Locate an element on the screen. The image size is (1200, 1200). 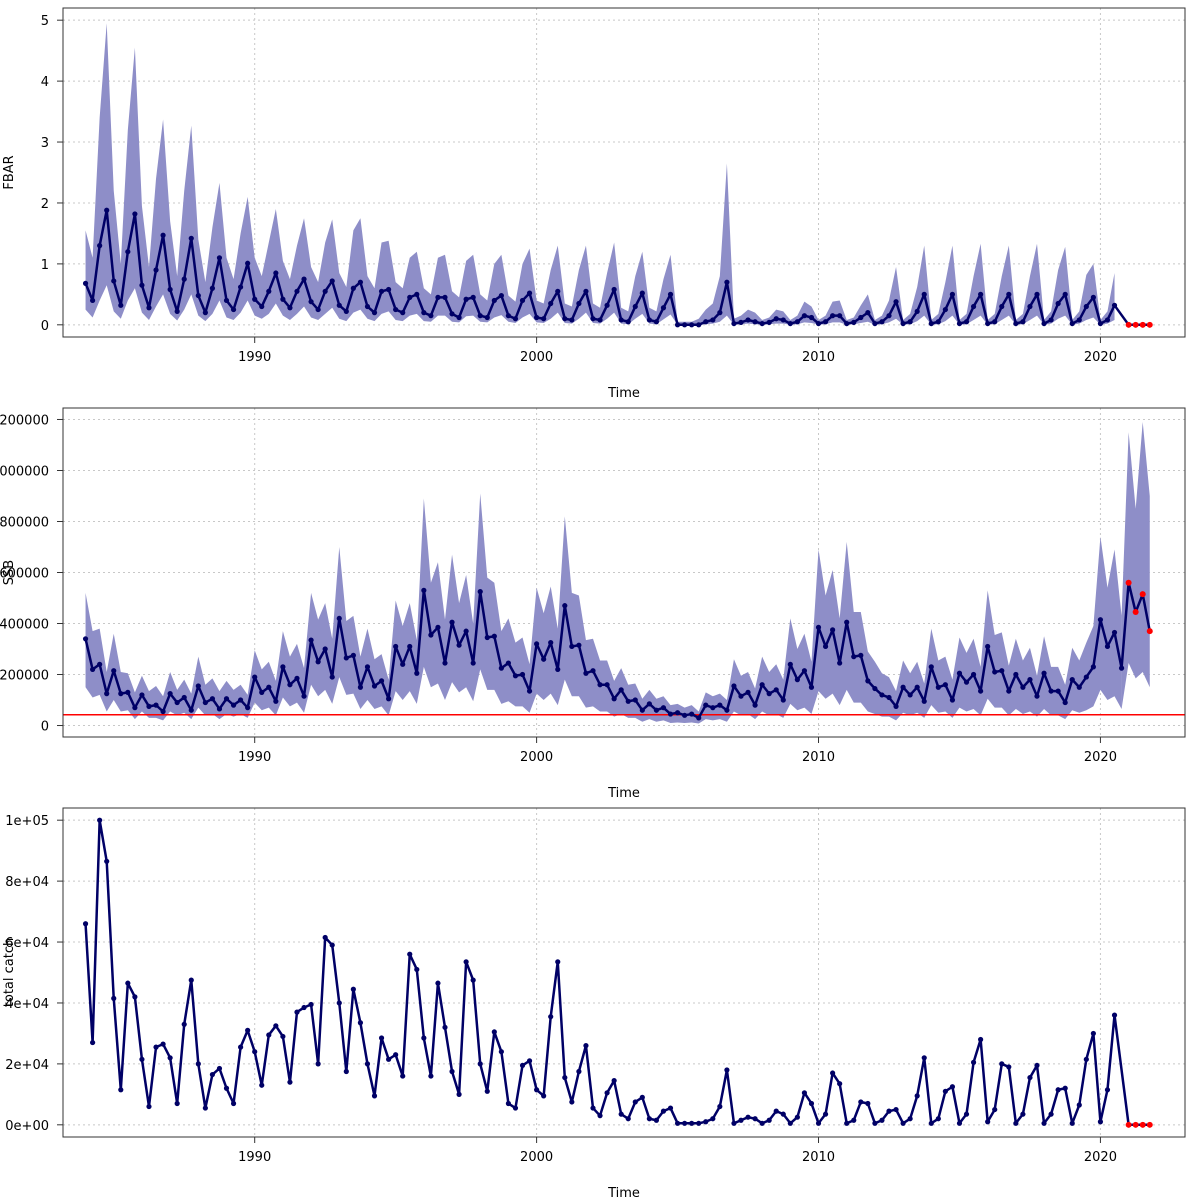
fbar-x-tick-label: 2010 is located at coordinates (818, 357).